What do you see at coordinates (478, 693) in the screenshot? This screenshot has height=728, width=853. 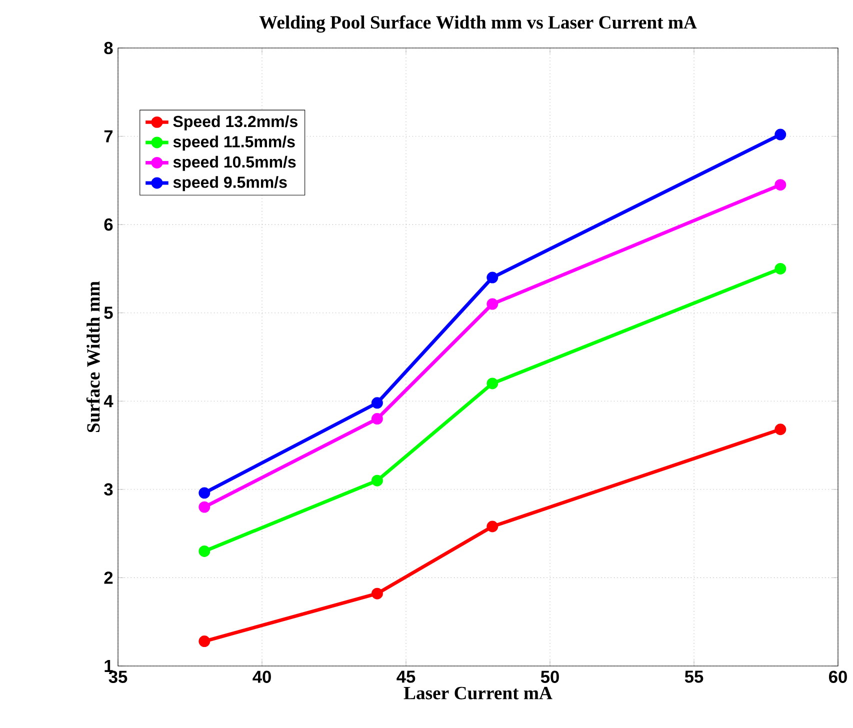 I see `x-axis-title: Laser Current mA` at bounding box center [478, 693].